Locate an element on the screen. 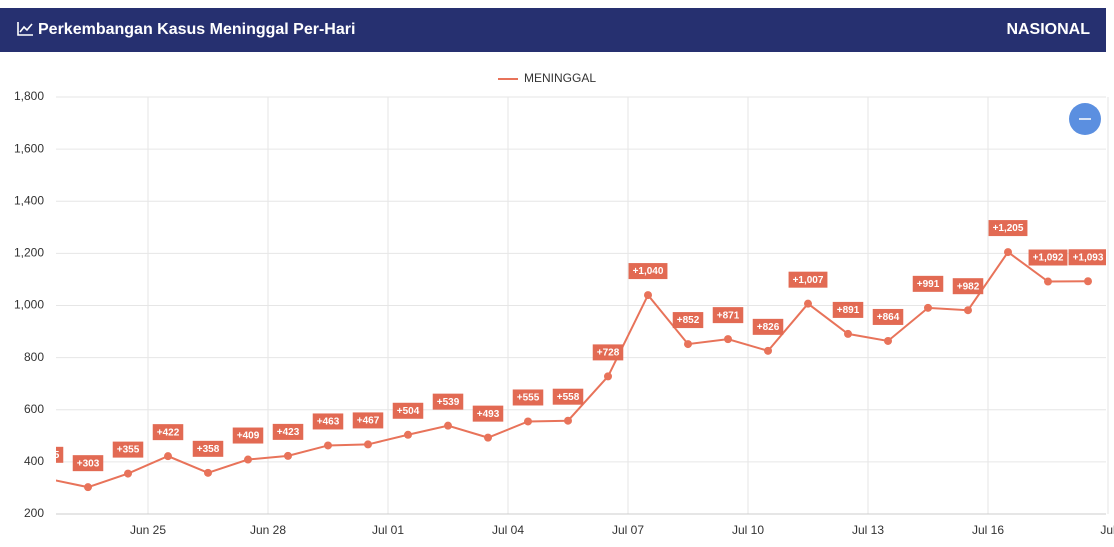 The width and height of the screenshot is (1114, 547). data-label: +555 is located at coordinates (528, 398).